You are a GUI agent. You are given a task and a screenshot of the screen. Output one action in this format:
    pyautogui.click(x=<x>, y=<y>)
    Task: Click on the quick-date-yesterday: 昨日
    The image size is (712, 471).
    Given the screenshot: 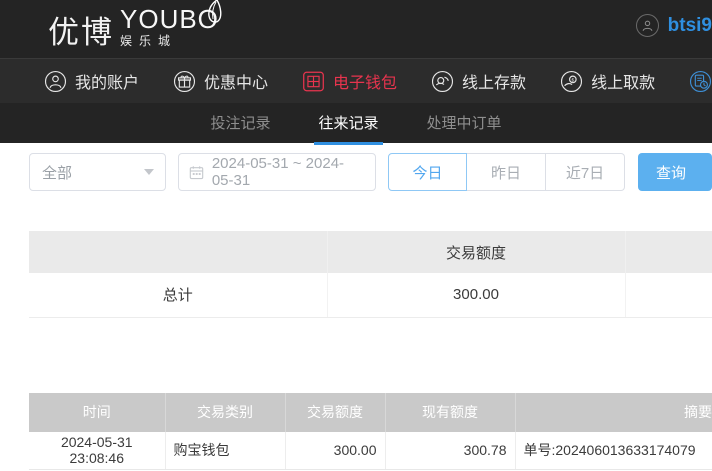 What is the action you would take?
    pyautogui.click(x=506, y=172)
    